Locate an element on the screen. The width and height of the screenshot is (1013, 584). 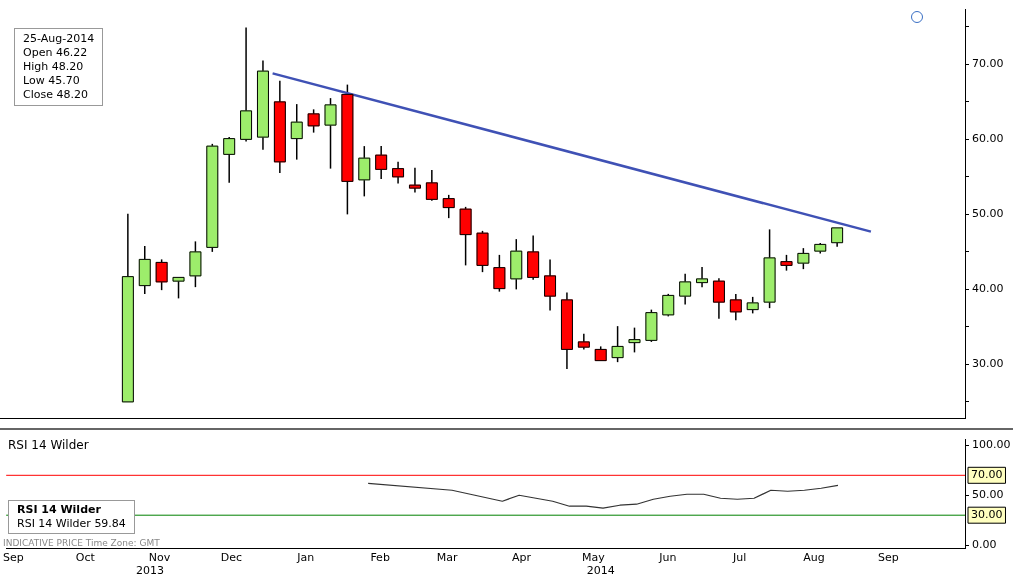
annotation: INDICATIVE PRICE Time Zone: GMT is located at coordinates (81, 543).